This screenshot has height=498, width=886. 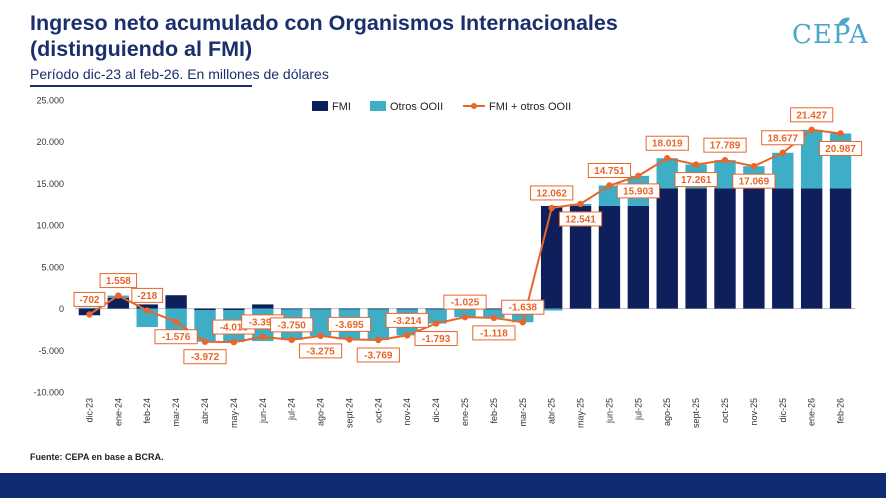 I want to click on x-tick-label: dic-25, so click(x=783, y=410).